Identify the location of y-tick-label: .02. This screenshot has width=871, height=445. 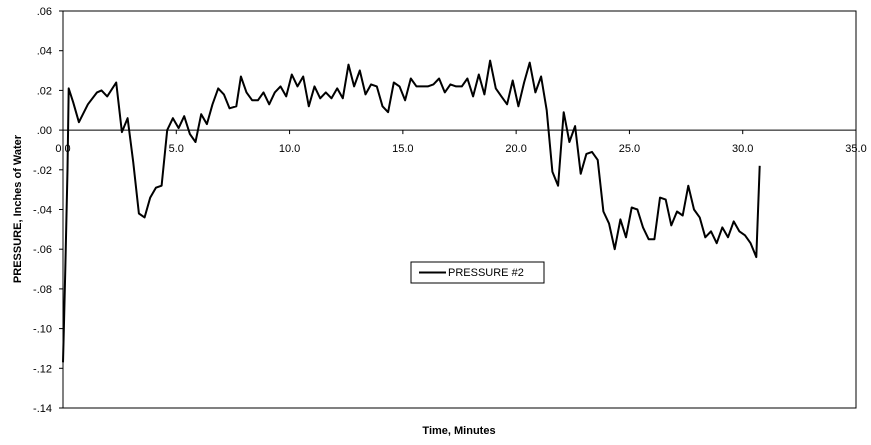
(44, 91).